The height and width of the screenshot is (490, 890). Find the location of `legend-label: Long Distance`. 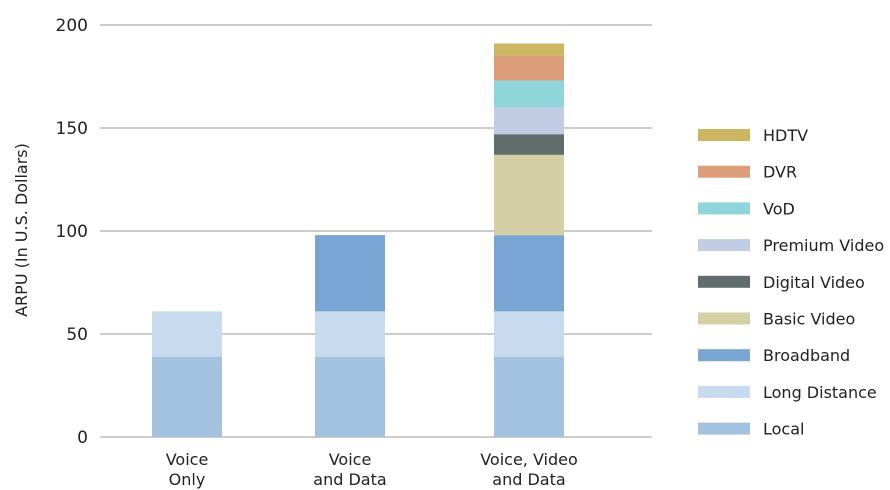

legend-label: Long Distance is located at coordinates (820, 392).